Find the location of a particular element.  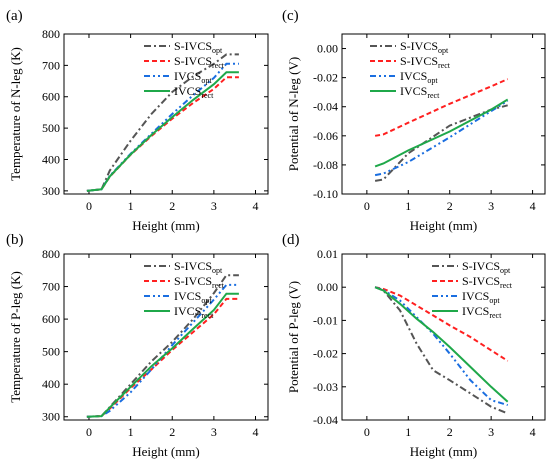

y-axis-label: Temperature of N-leg (K) is located at coordinates (15, 114).